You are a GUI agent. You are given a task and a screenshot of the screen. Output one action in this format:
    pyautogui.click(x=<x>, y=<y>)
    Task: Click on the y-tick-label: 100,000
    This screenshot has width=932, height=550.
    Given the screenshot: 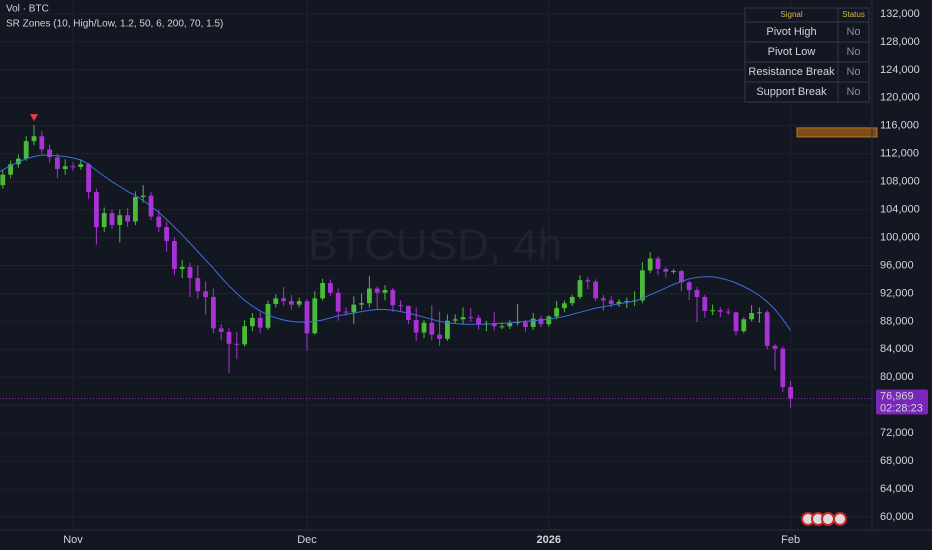 What is the action you would take?
    pyautogui.click(x=900, y=237)
    